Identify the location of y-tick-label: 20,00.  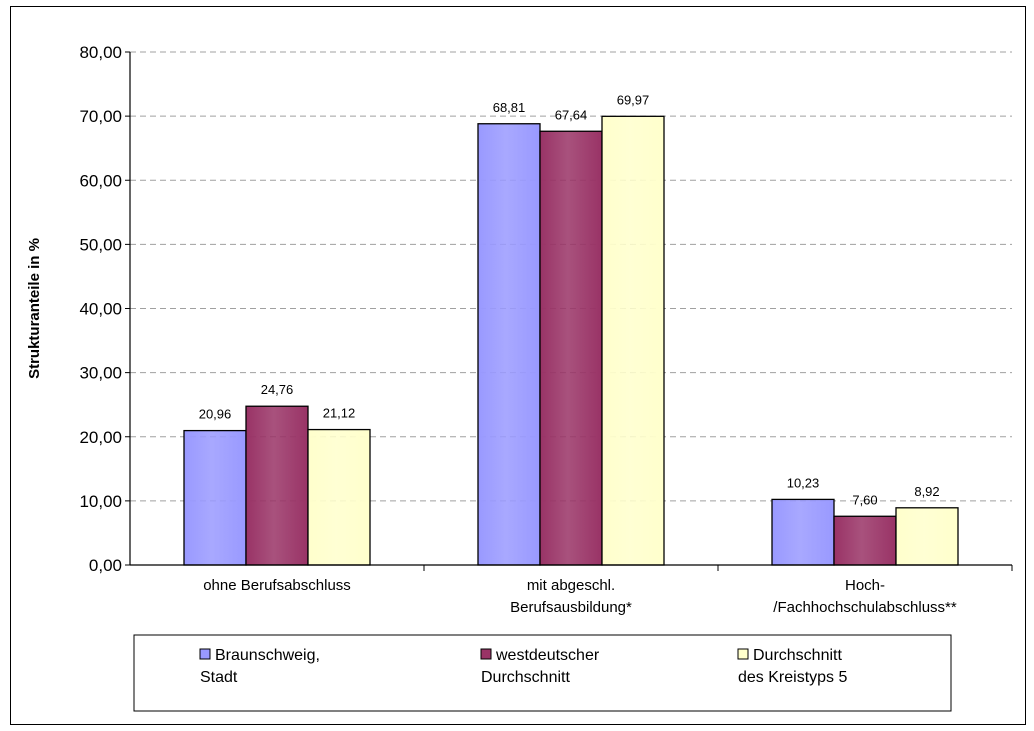
(100, 437).